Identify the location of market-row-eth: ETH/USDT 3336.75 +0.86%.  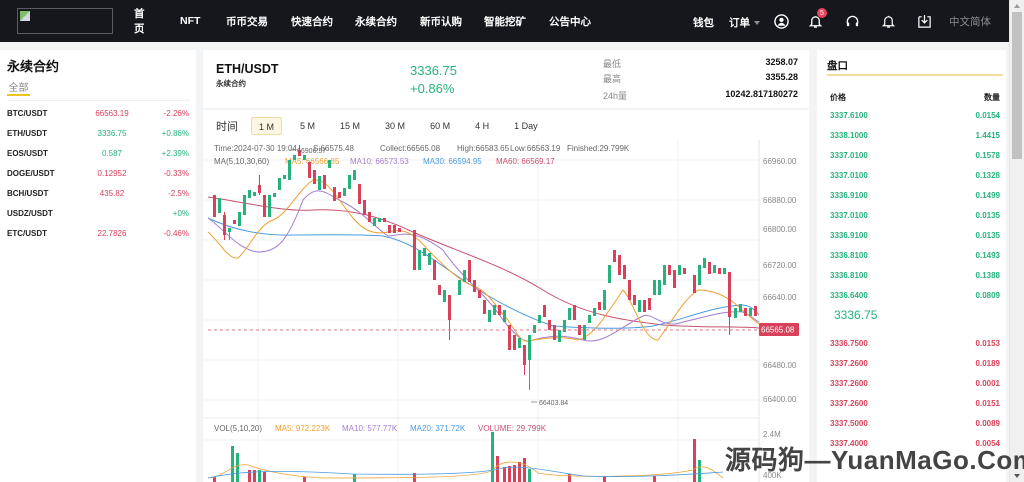
(98, 133).